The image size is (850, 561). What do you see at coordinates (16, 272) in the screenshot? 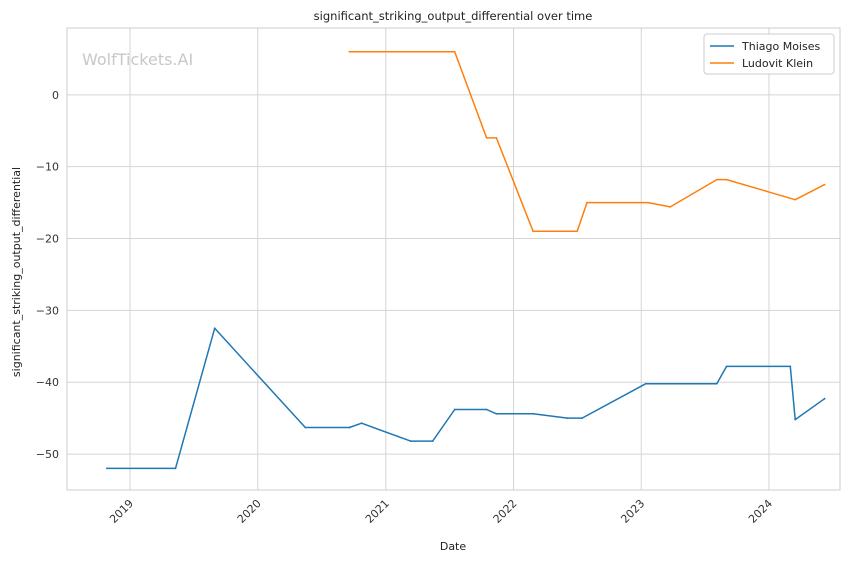
I see `y-axis-label: significant_striking_output_differential` at bounding box center [16, 272].